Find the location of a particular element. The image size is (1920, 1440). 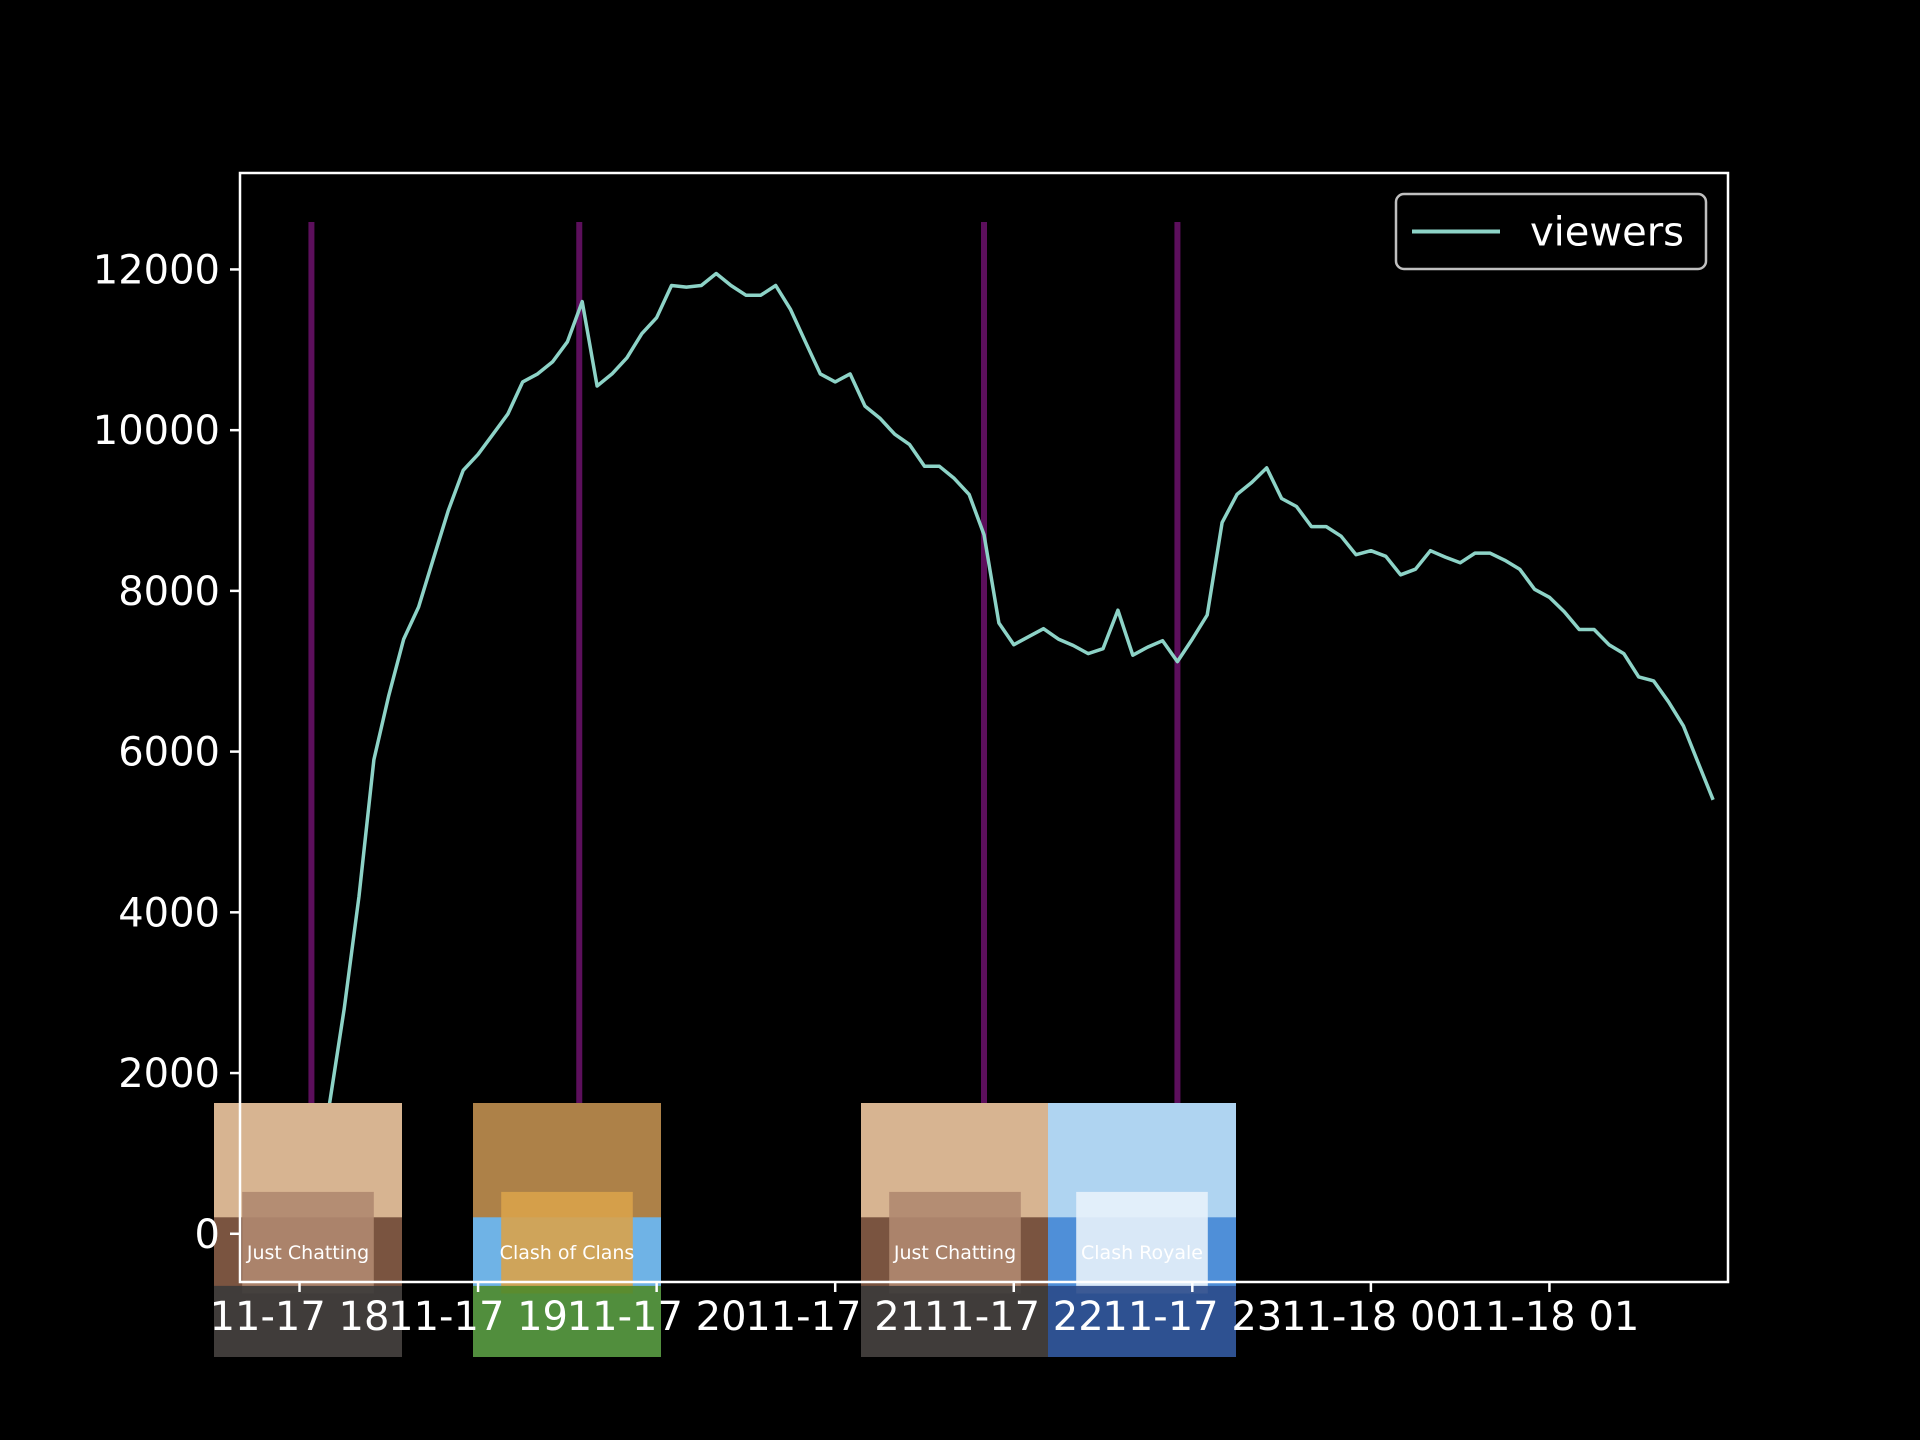

x-tick-label: 11-18 00 is located at coordinates (1371, 1317).